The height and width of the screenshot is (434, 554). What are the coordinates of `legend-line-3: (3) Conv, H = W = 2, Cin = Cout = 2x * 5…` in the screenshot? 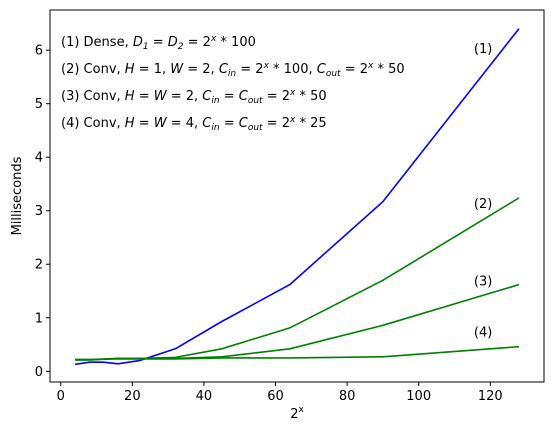 It's located at (194, 97).